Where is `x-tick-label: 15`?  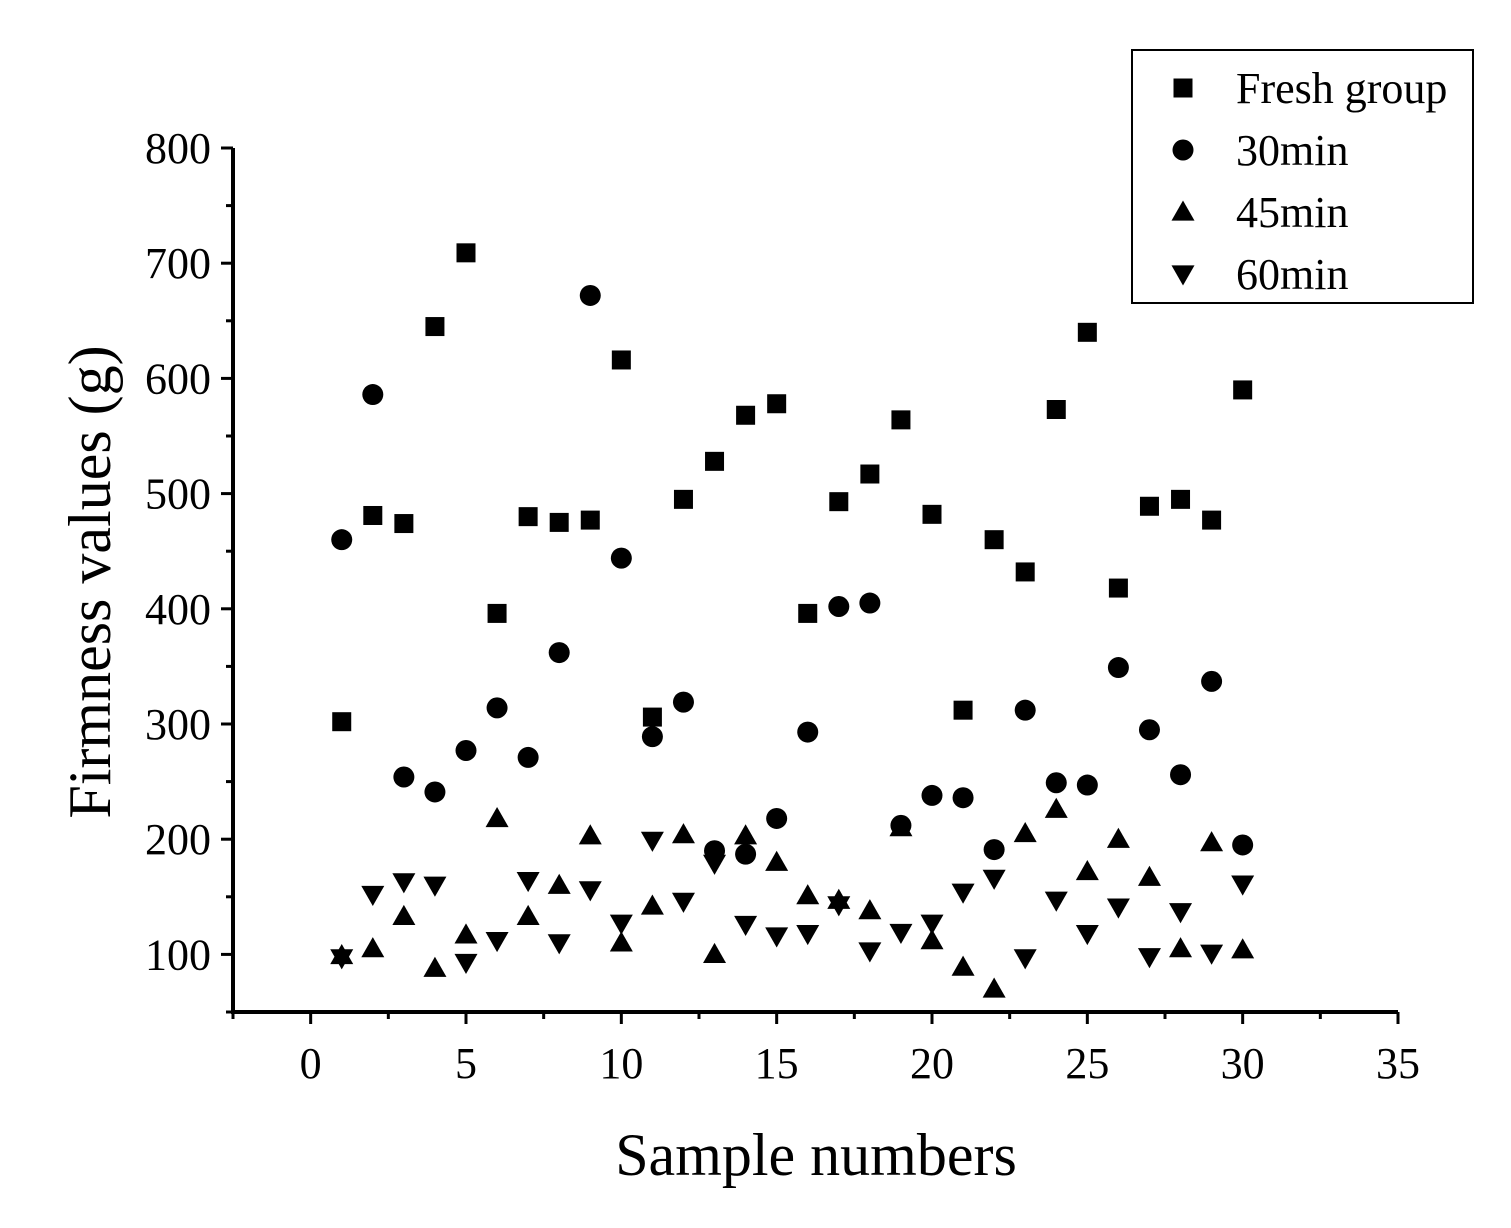
x-tick-label: 15 is located at coordinates (777, 1063).